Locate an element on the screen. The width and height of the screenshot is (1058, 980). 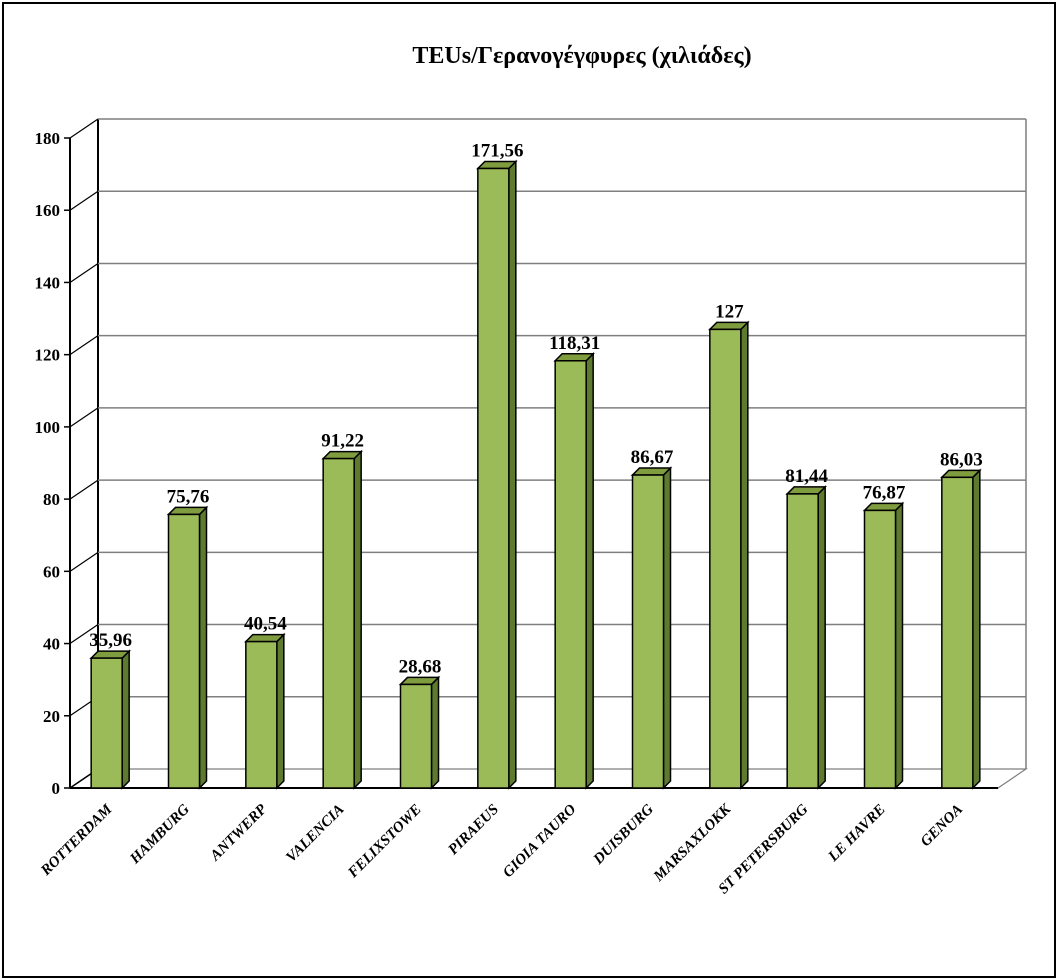
value-label: 40,54 is located at coordinates (265, 624).